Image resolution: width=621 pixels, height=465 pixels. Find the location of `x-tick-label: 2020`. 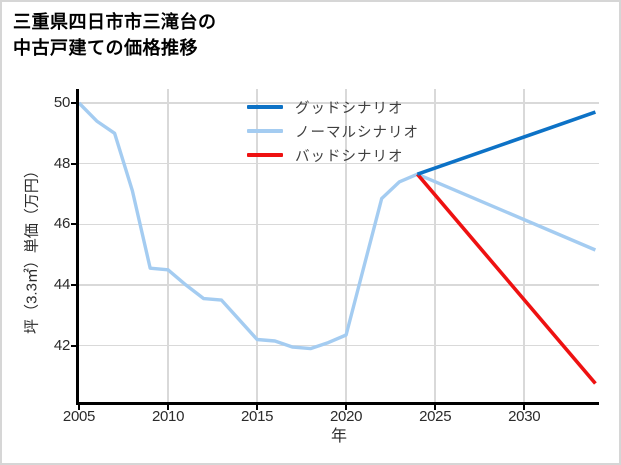

x-tick-label: 2020 is located at coordinates (346, 416).